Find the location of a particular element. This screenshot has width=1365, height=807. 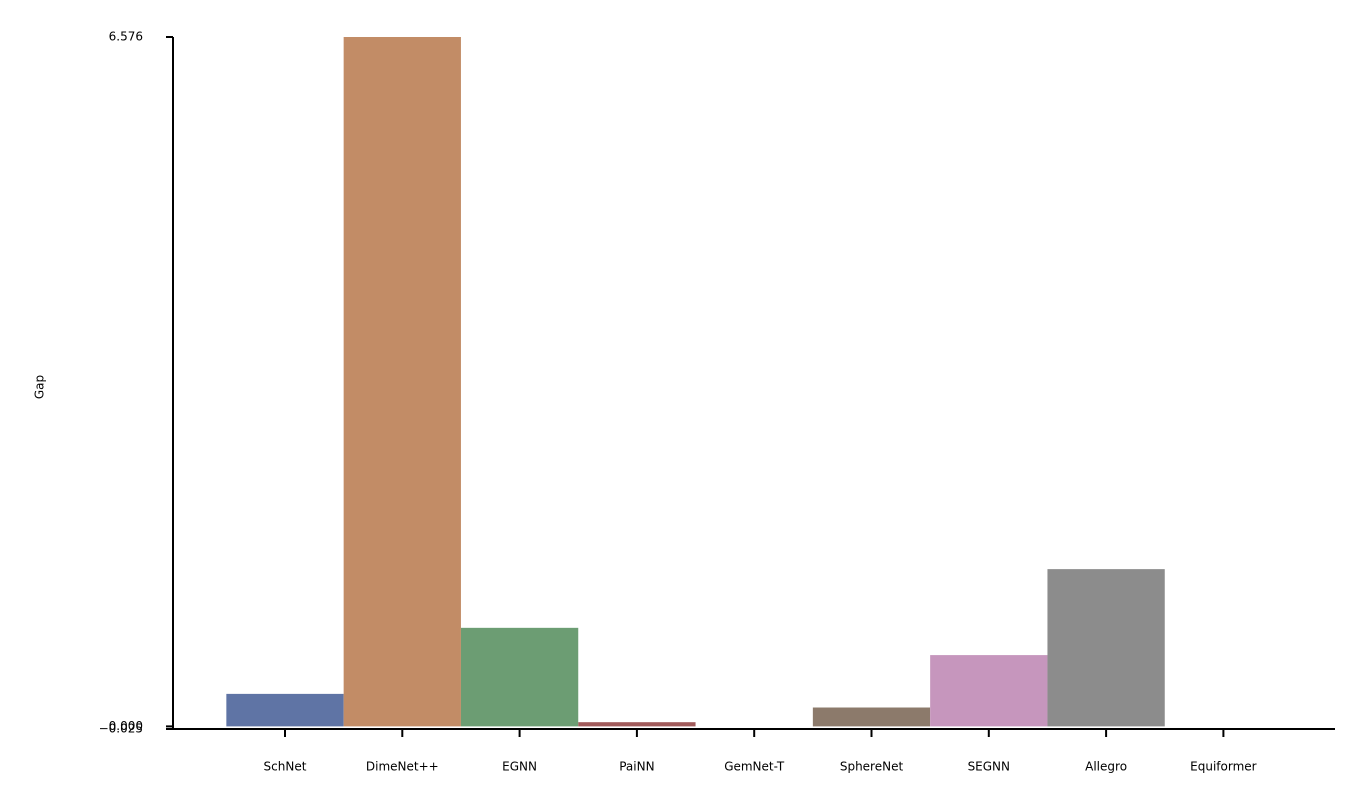

x-tick-label: Allegro is located at coordinates (1106, 767).